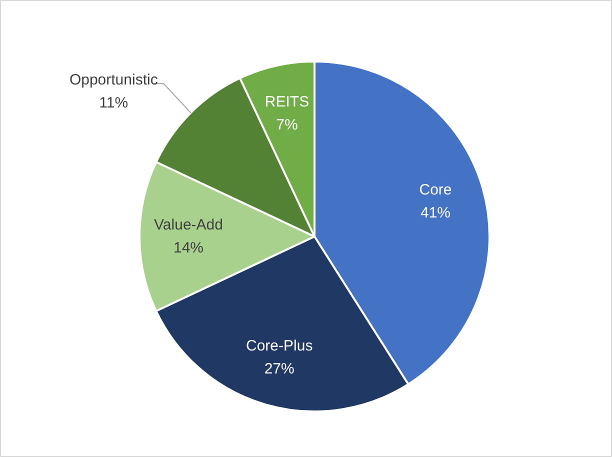 The width and height of the screenshot is (612, 457). Describe the element at coordinates (188, 247) in the screenshot. I see `data-label: 14%` at that location.